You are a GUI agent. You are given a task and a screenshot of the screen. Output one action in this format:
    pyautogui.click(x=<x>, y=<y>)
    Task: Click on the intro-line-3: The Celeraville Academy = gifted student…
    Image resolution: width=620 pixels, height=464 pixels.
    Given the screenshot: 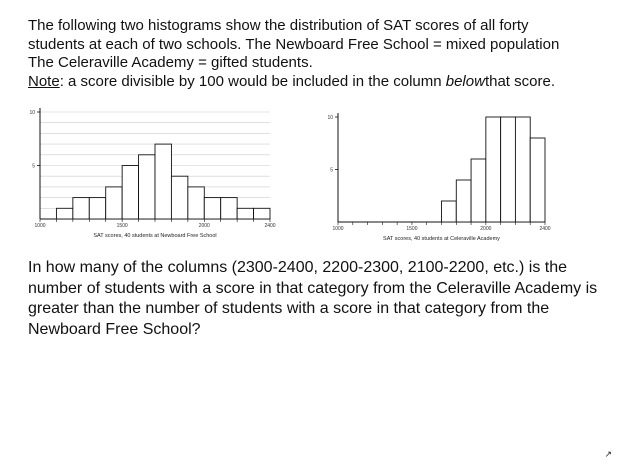 What is the action you would take?
    pyautogui.click(x=170, y=62)
    